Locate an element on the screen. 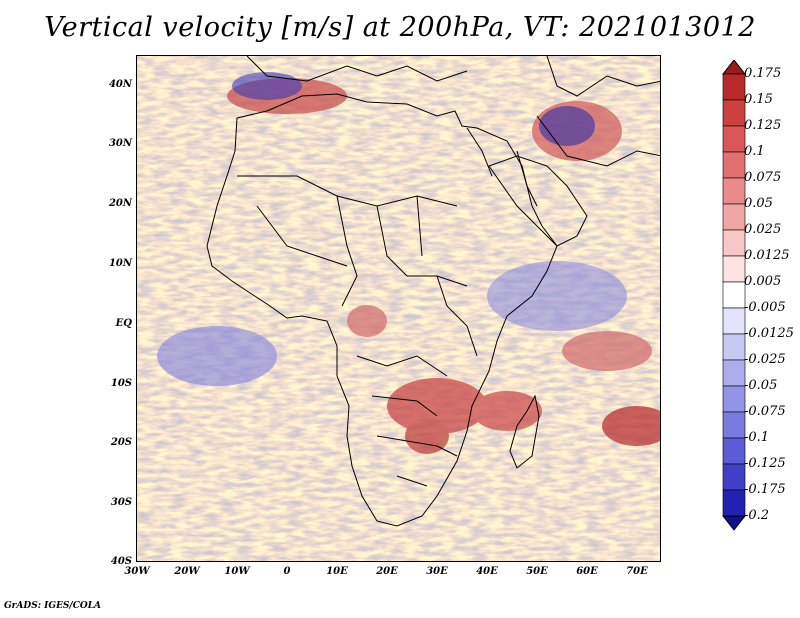 Image resolution: width=800 pixels, height=618 pixels. lon-label: 20E is located at coordinates (387, 571).